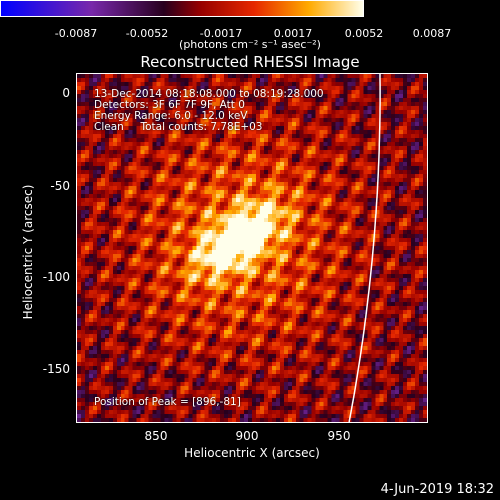  I want to click on x-axis-label: Heliocentric X (arcsec), so click(252, 453).